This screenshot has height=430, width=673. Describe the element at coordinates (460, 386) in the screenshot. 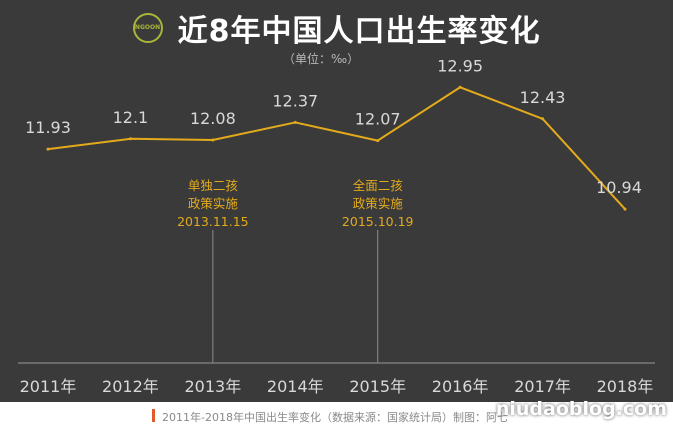

I see `x-tick-label: 2016年` at that location.